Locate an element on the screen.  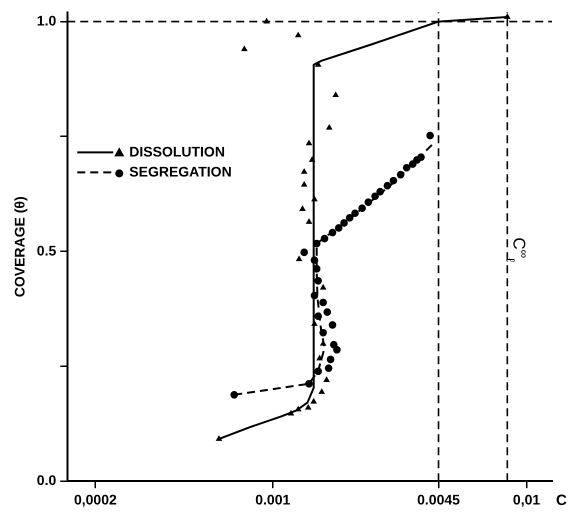
y-tick-label: 0.5 is located at coordinates (46, 250).